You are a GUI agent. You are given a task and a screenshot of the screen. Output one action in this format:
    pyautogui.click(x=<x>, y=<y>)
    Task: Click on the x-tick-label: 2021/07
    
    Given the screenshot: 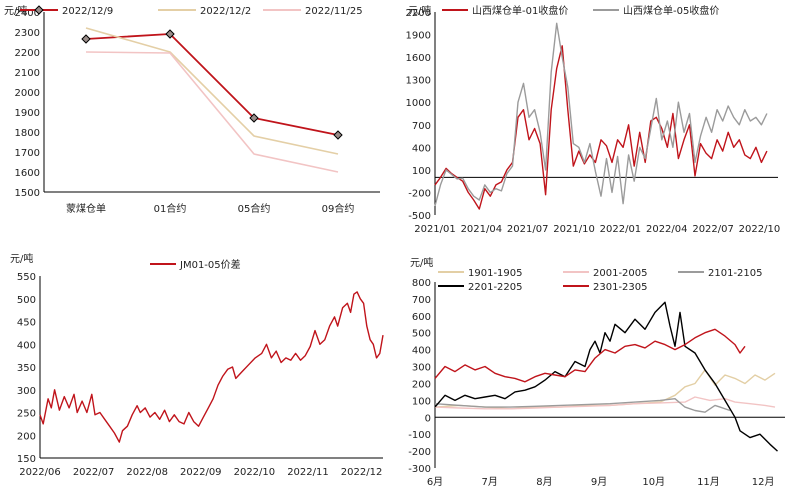 What is the action you would take?
    pyautogui.click(x=528, y=229)
    